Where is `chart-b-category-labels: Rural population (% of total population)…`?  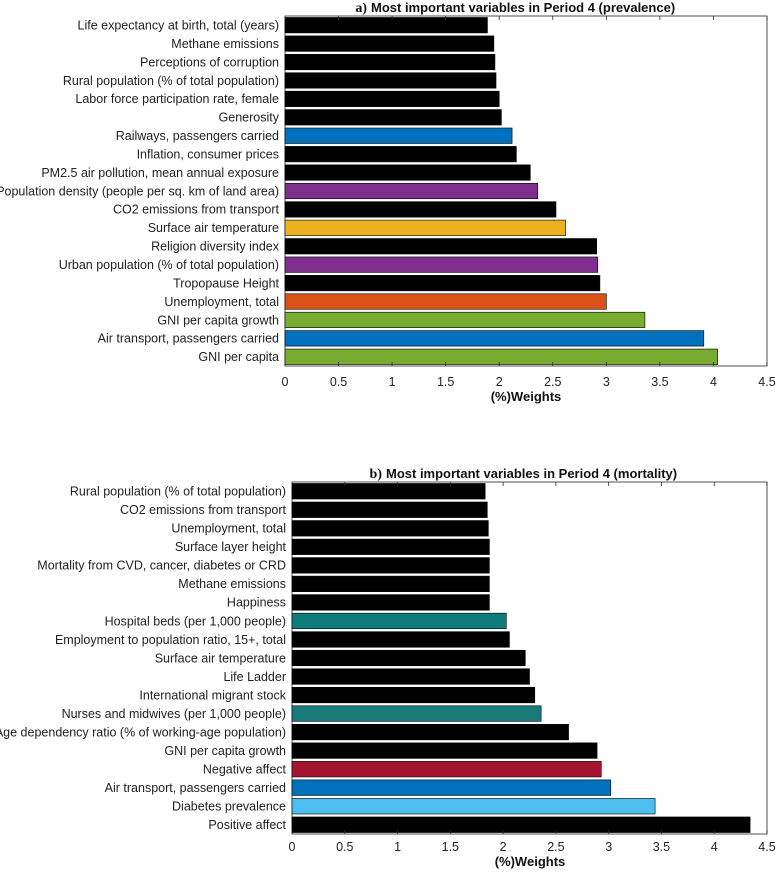 chart-b-category-labels: Rural population (% of total population)… is located at coordinates (143, 658).